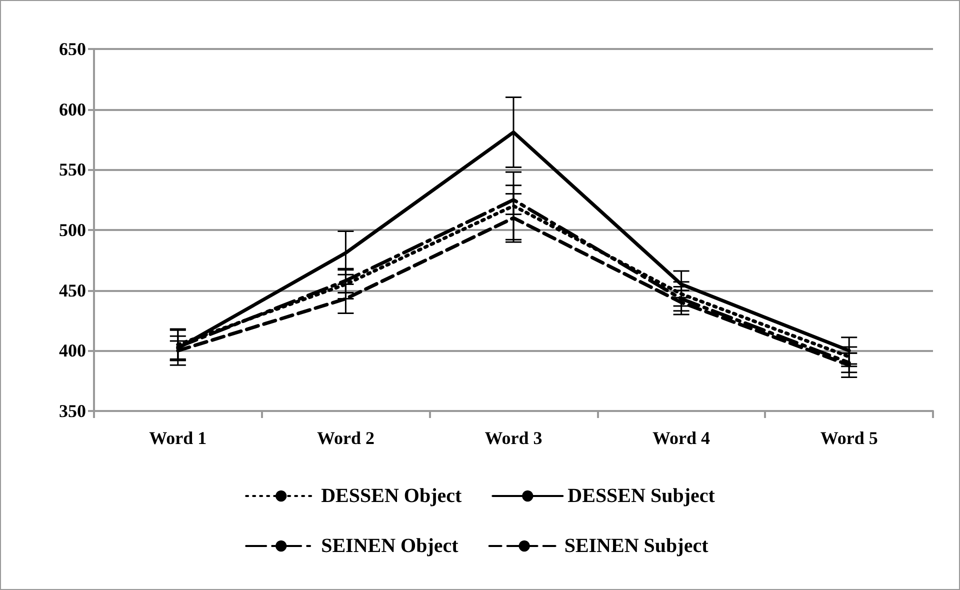 The width and height of the screenshot is (960, 590). I want to click on y-tick-label: 500, so click(72, 230).